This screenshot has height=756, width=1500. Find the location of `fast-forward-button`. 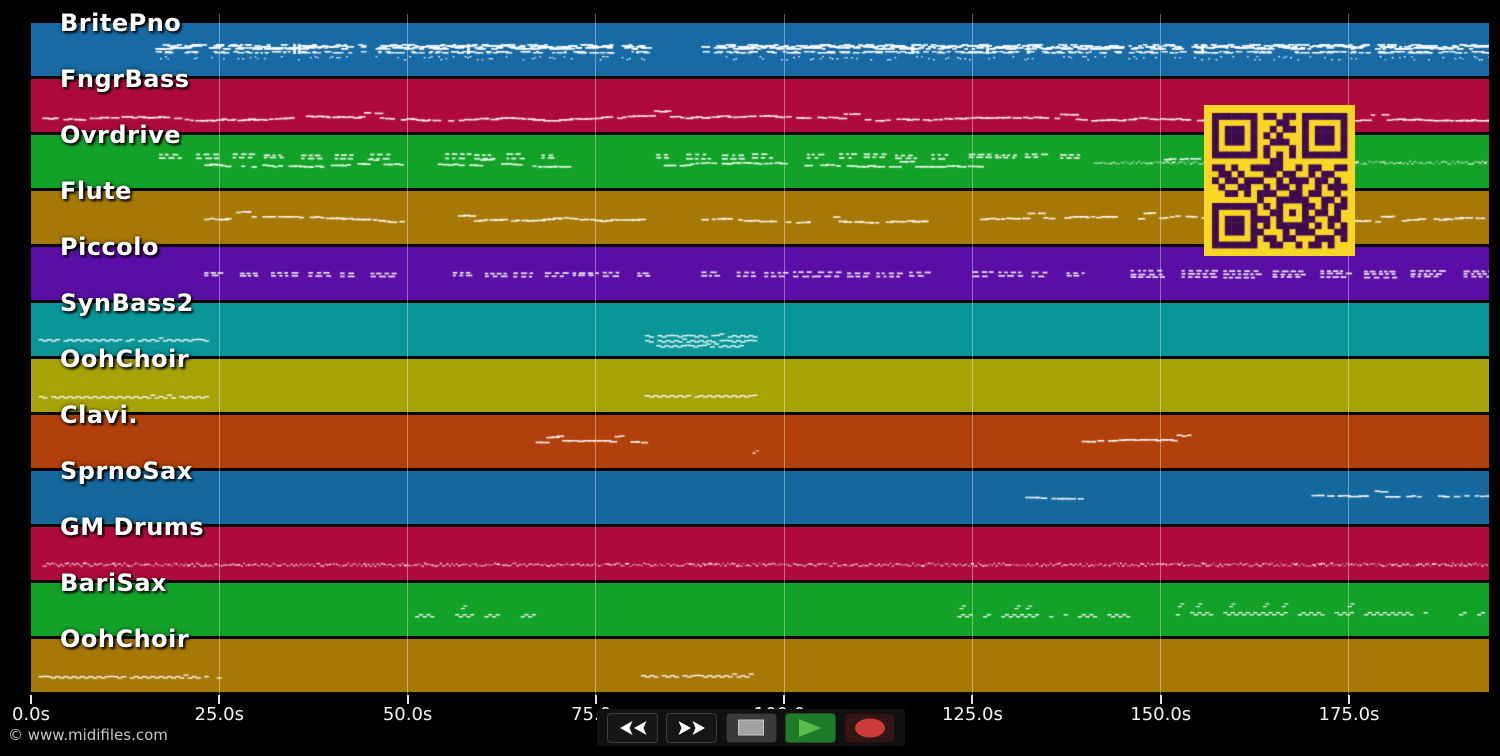

fast-forward-button is located at coordinates (692, 727).